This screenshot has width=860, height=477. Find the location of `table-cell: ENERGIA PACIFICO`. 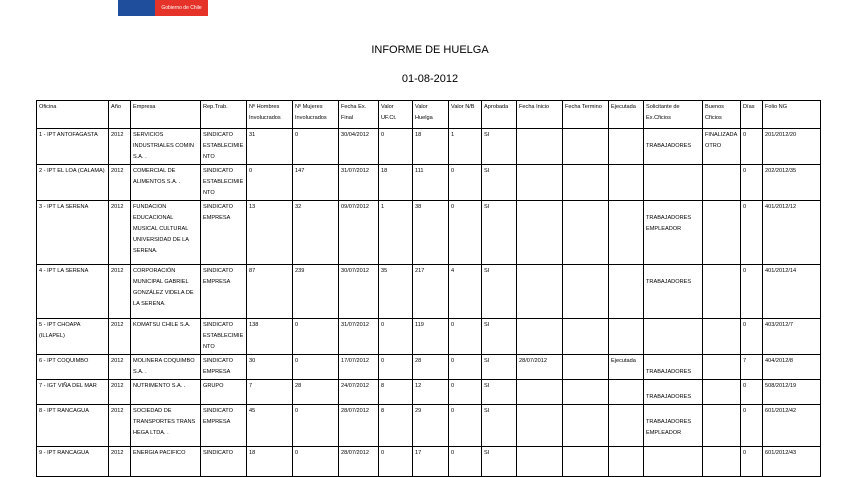

table-cell: ENERGIA PACIFICO is located at coordinates (165, 461).